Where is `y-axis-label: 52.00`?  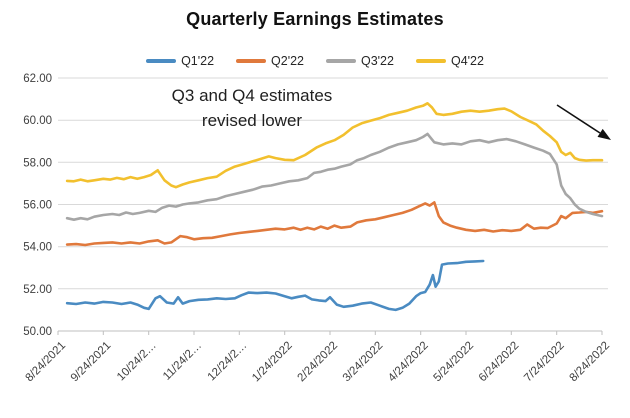 y-axis-label: 52.00 is located at coordinates (37, 290).